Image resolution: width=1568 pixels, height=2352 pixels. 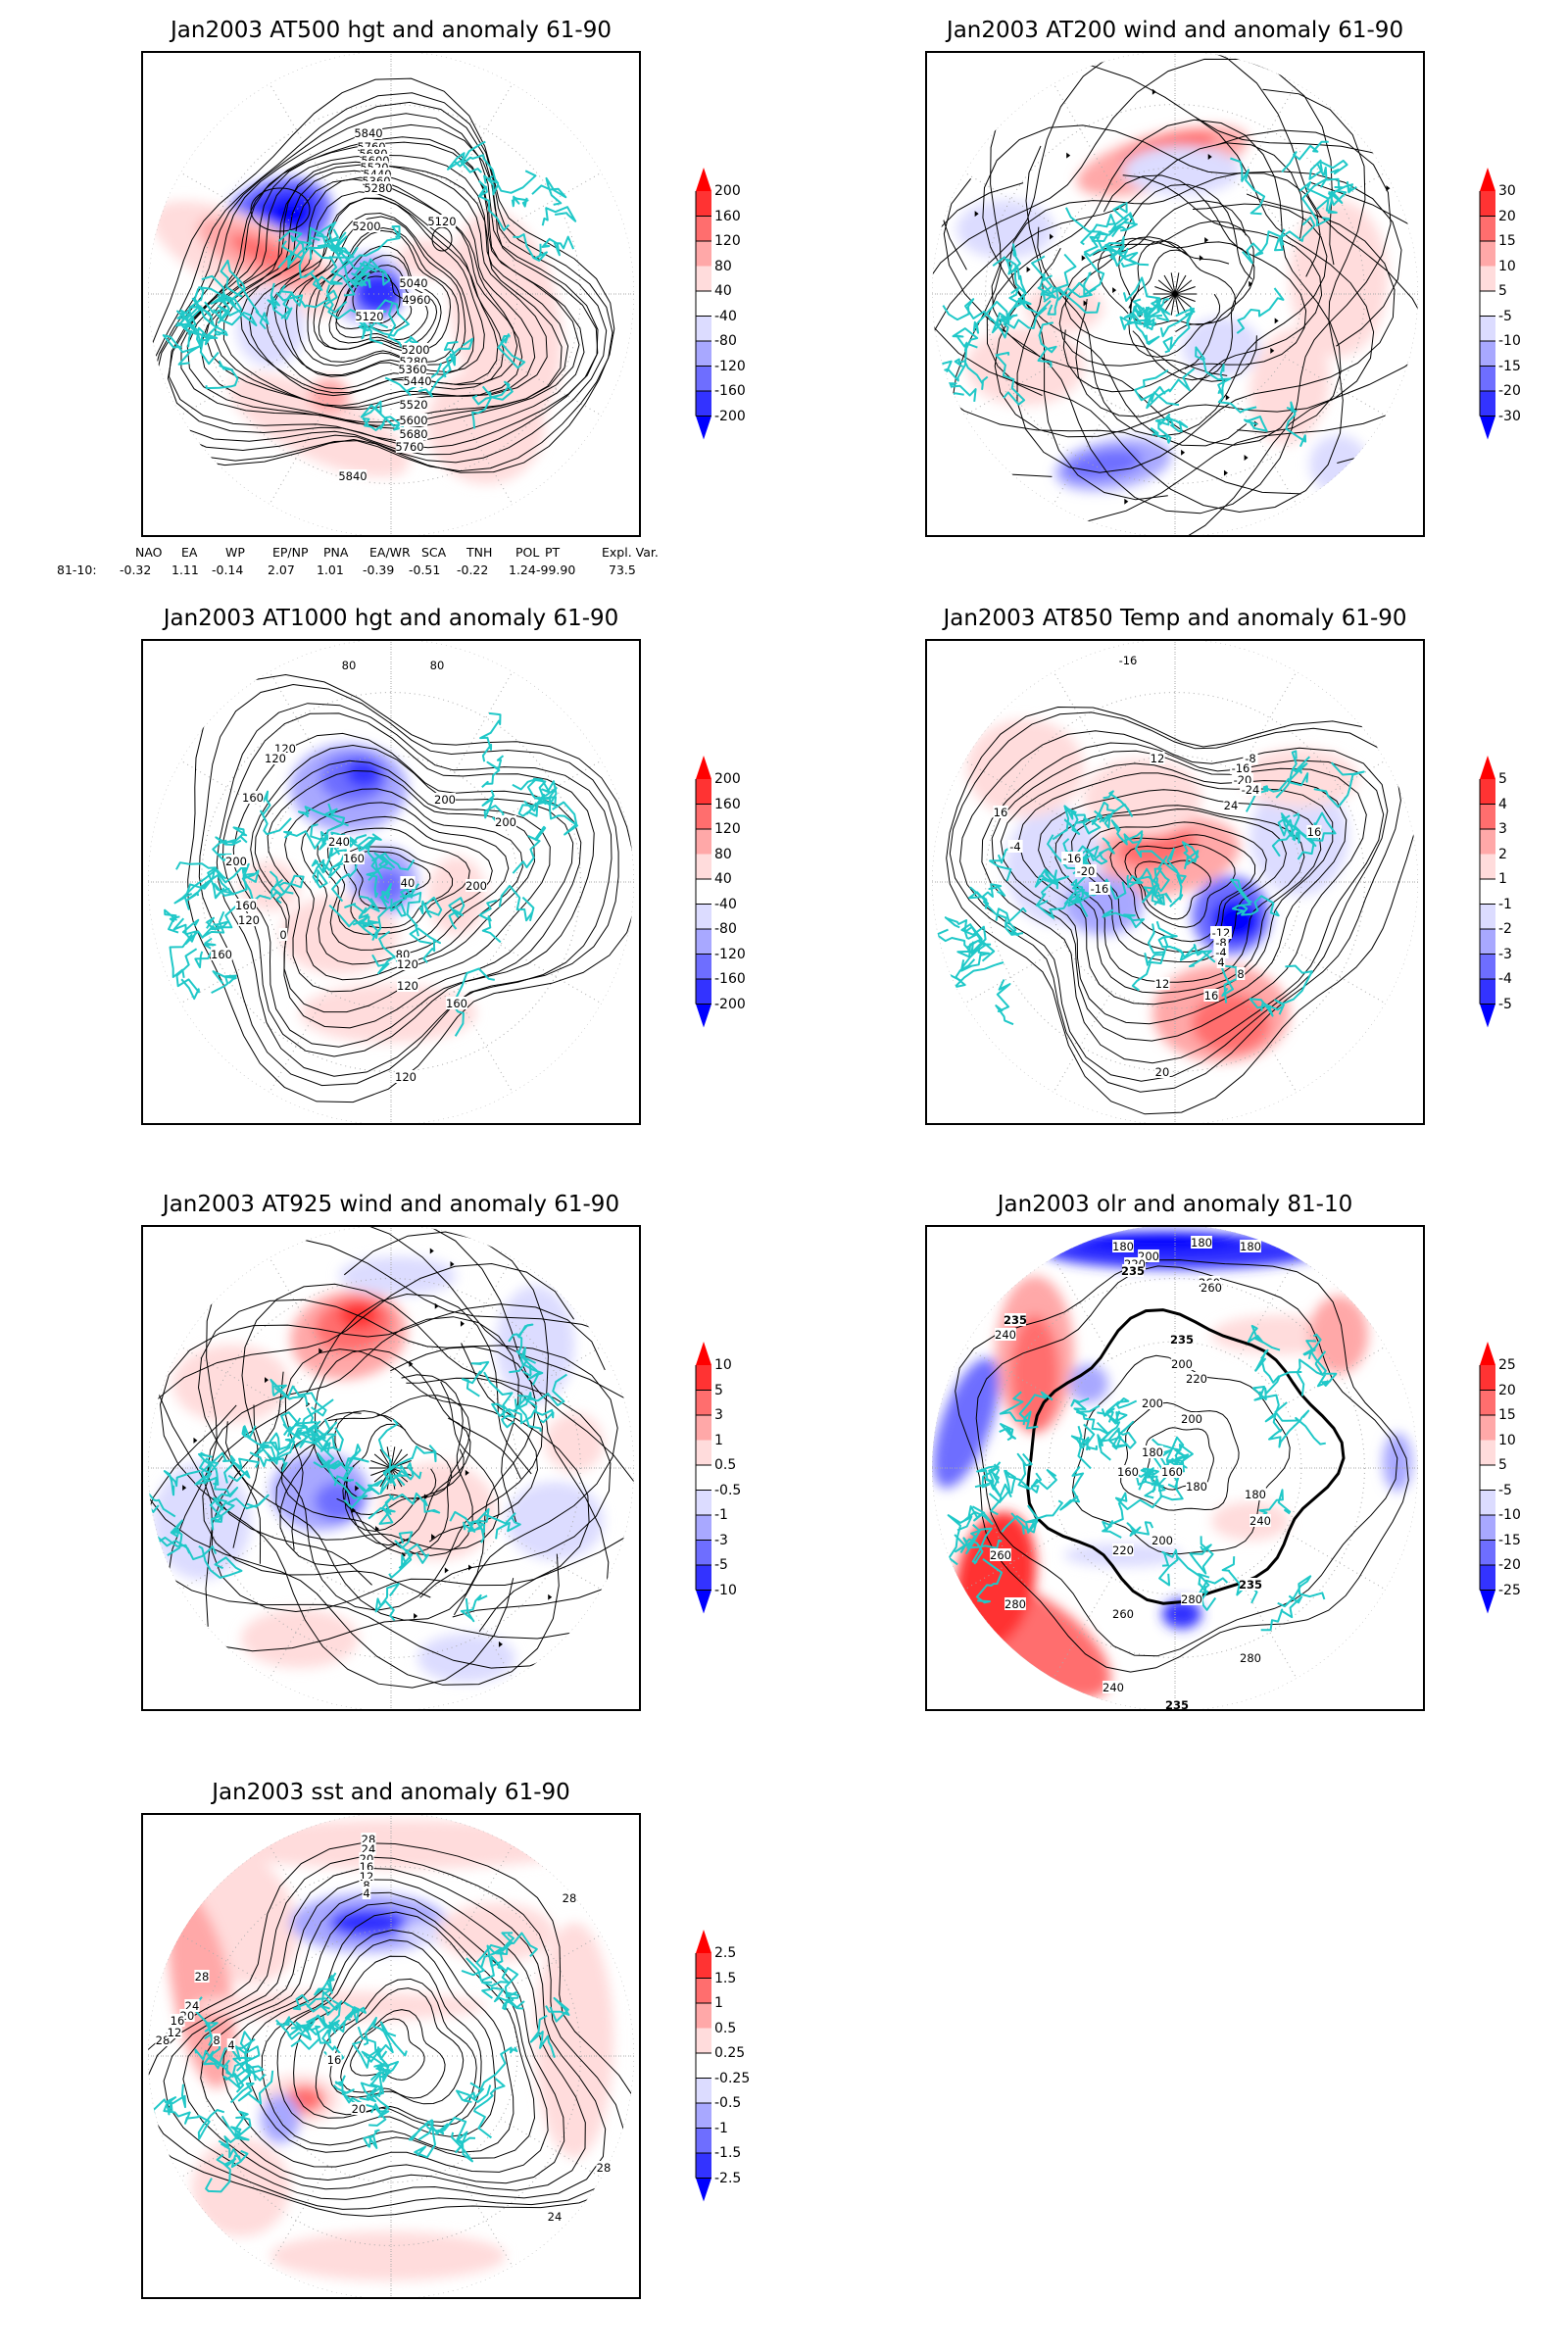 What do you see at coordinates (275, 758) in the screenshot?
I see `contour-label: 120` at bounding box center [275, 758].